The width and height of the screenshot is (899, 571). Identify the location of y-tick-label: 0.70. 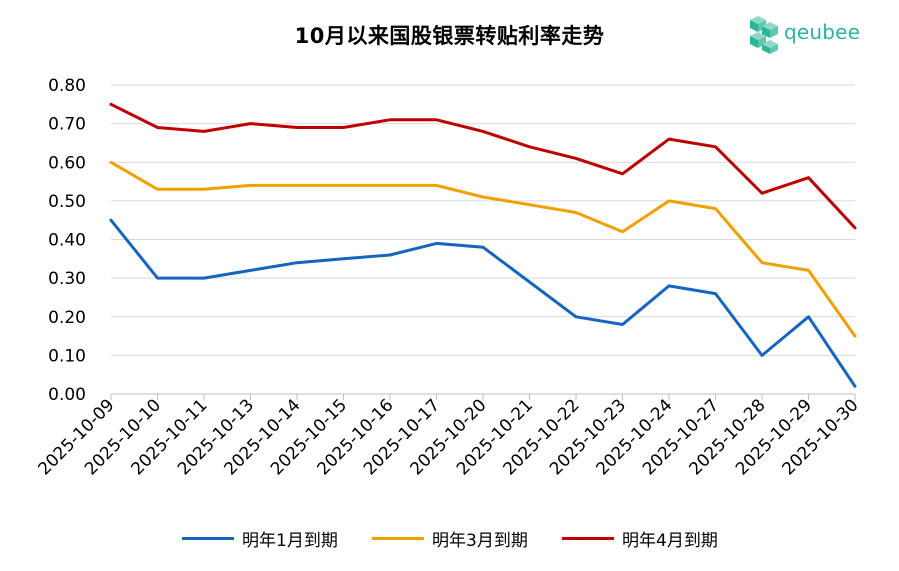
(67, 125).